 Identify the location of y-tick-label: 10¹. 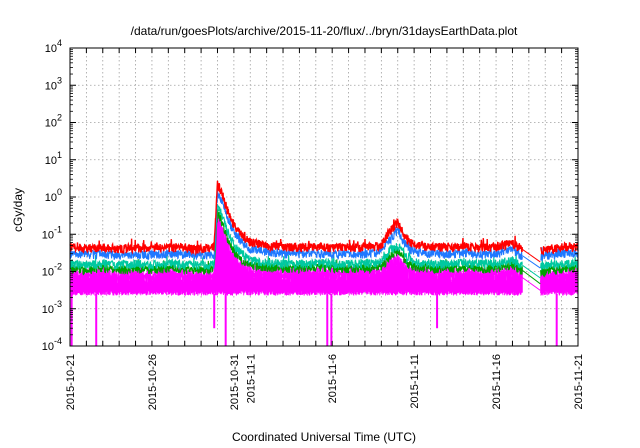
(53, 158).